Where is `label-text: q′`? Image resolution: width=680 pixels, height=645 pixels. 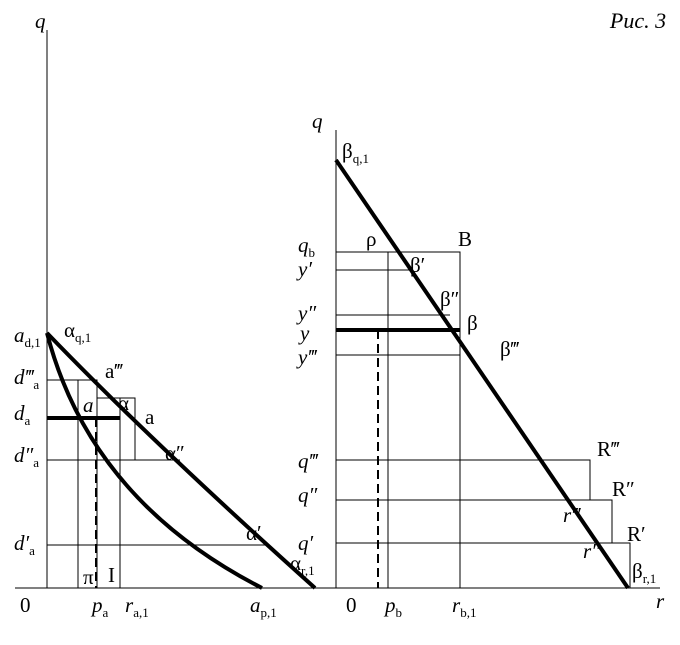 label-text: q′ is located at coordinates (306, 543).